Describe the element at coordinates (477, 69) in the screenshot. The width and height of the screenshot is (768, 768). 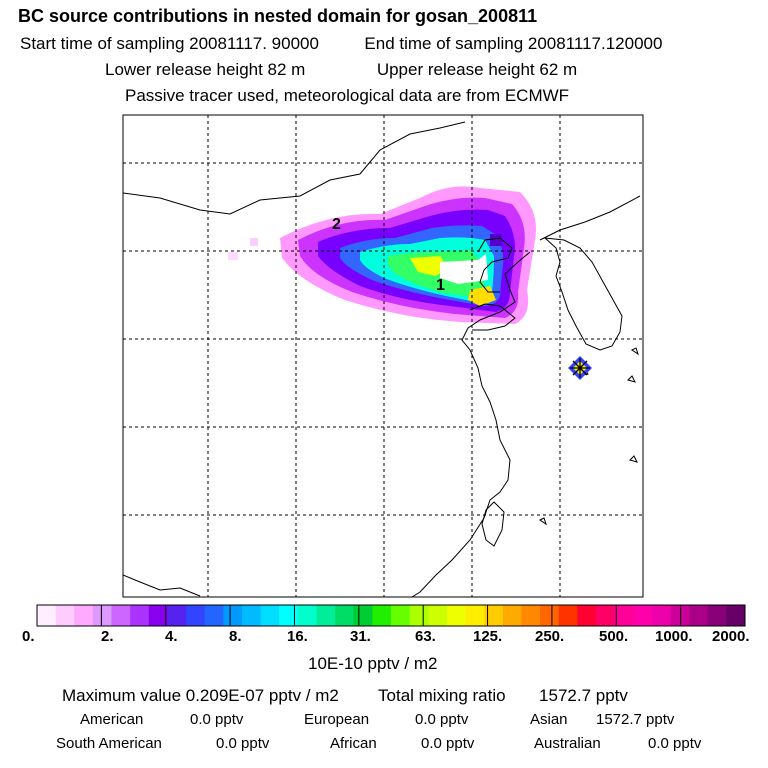
I see `upper-release-height: Upper release height 62 m` at that location.